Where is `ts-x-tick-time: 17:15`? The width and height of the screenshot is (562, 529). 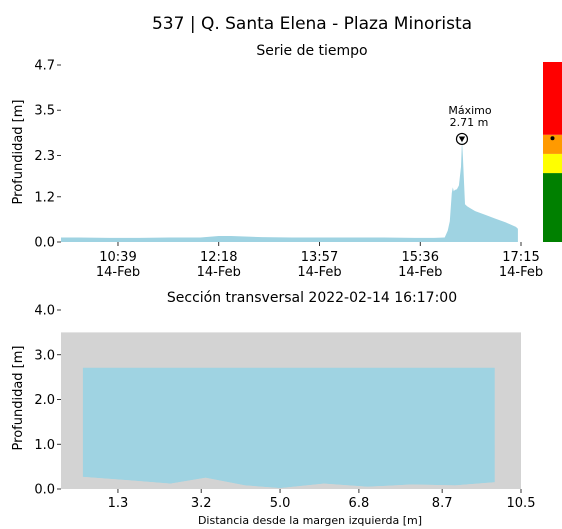
ts-x-tick-time: 17:15 is located at coordinates (520, 257).